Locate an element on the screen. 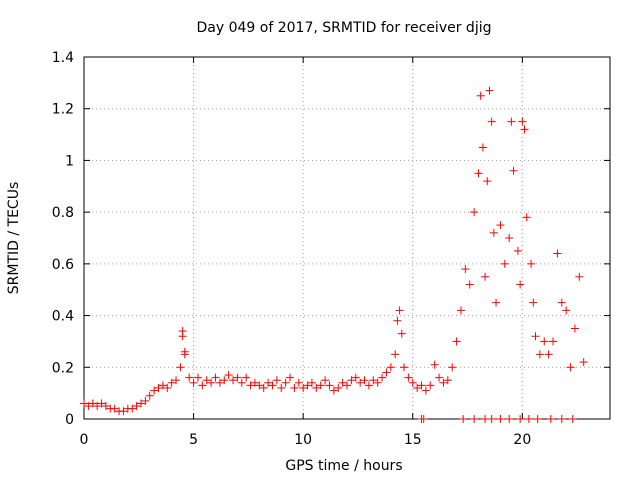 The height and width of the screenshot is (480, 640). y-tick-label: 0.8 is located at coordinates (63, 213).